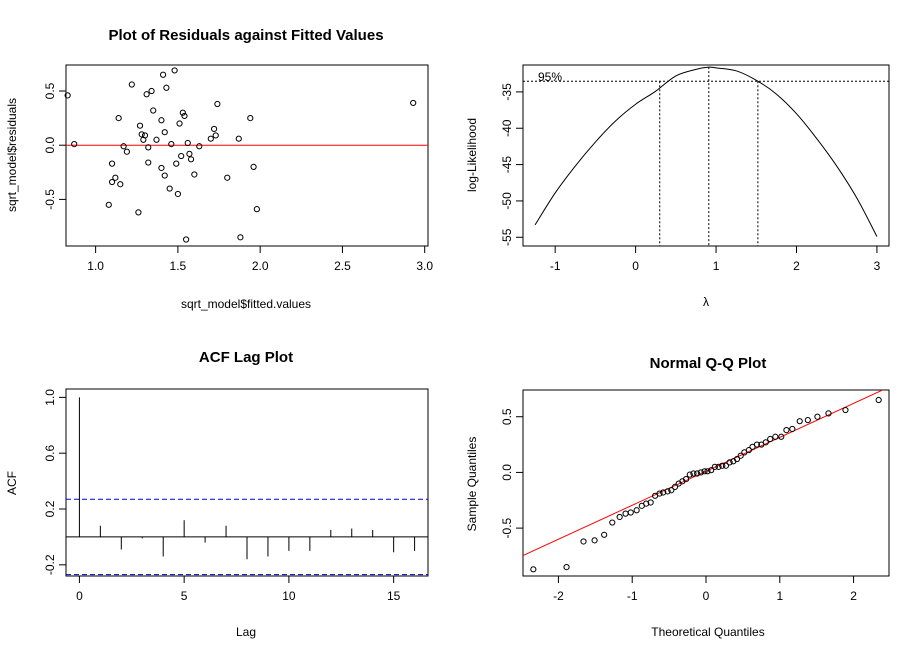 Image resolution: width=923 pixels, height=657 pixels. Describe the element at coordinates (706, 151) in the screenshot. I see `boxcox-log-likelihood-curve` at that location.